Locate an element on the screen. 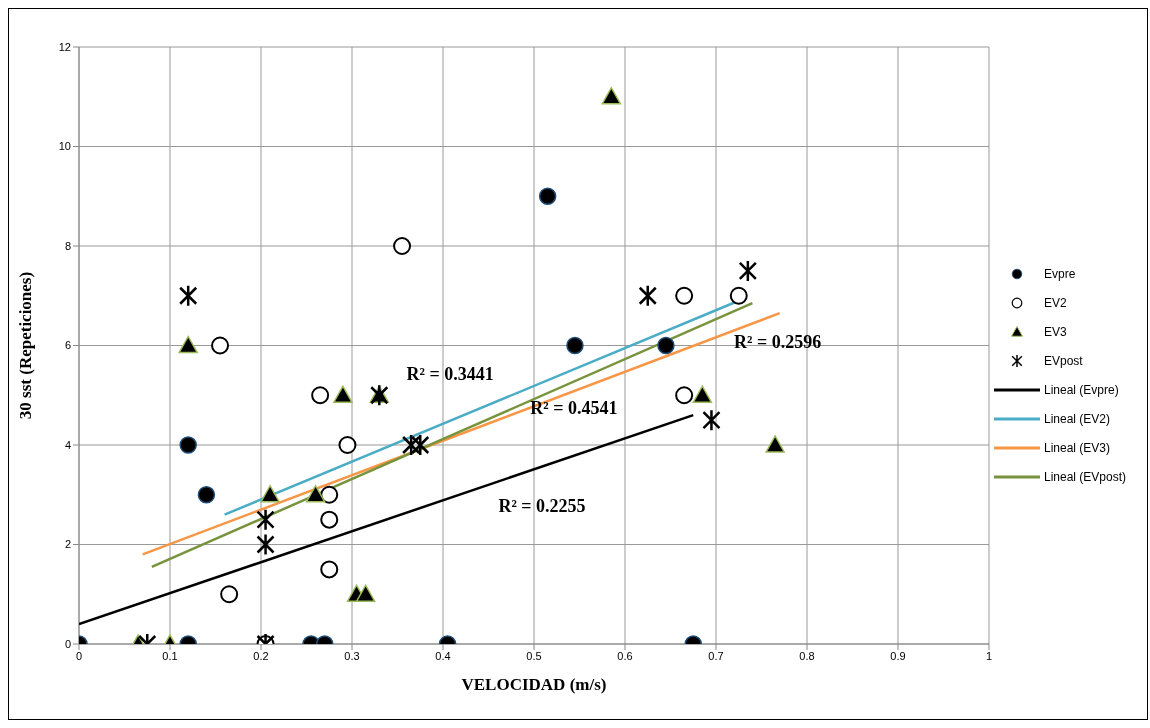 This screenshot has width=1150, height=728. legend-label: Evpre is located at coordinates (1060, 273).